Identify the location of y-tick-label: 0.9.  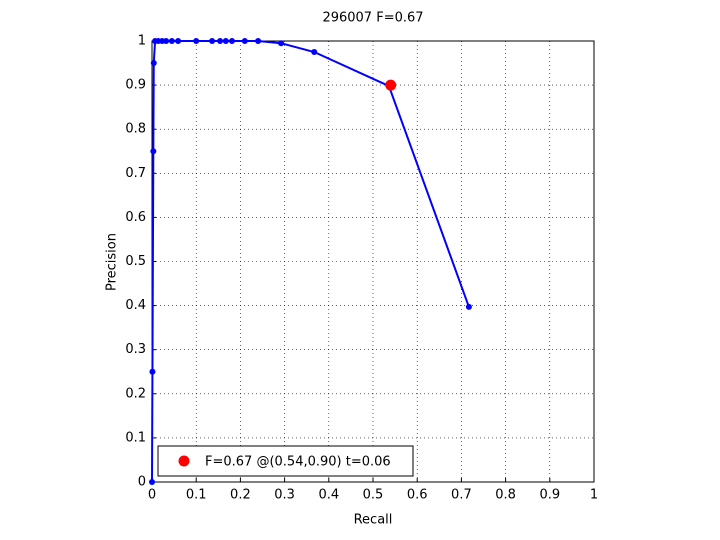
(135, 85).